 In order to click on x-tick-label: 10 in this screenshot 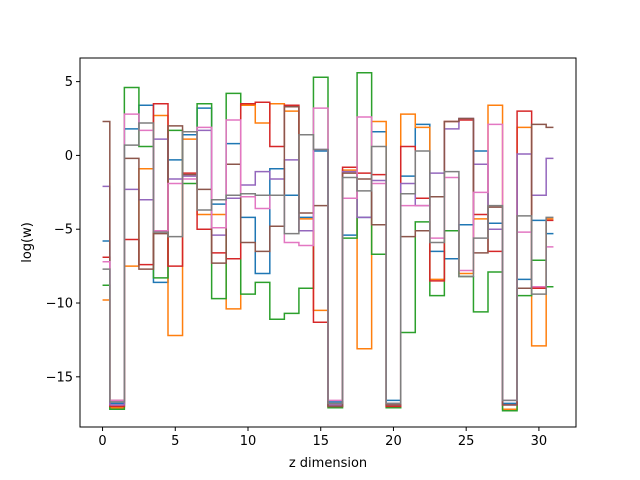, I will do `click(248, 441)`.